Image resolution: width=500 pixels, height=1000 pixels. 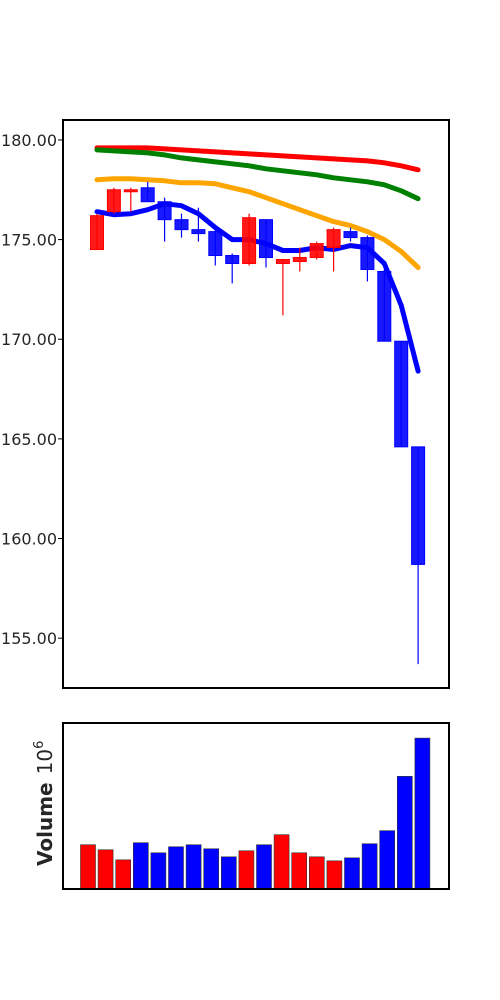 What do you see at coordinates (29, 638) in the screenshot?
I see `price-y-tick-label: 155.00` at bounding box center [29, 638].